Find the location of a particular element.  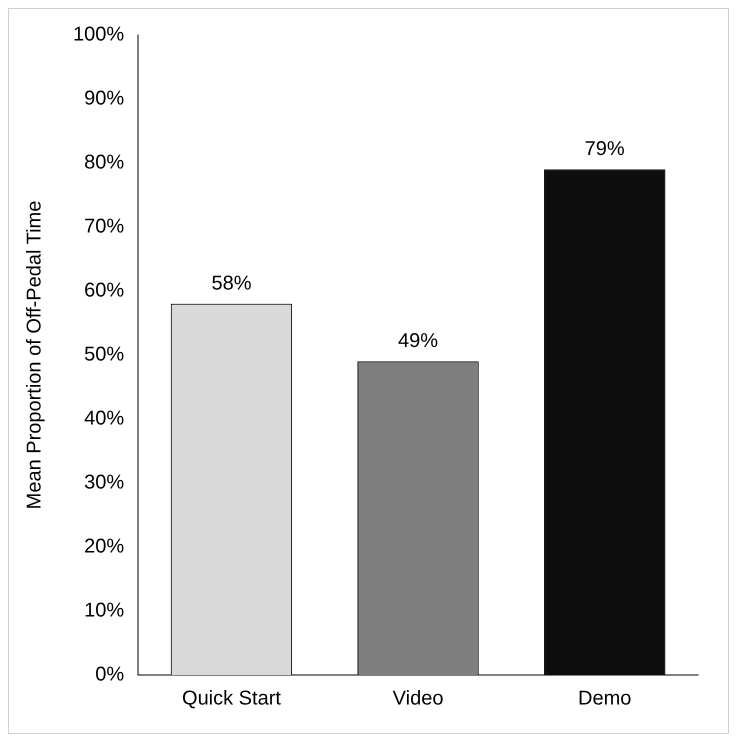

y-axis-title: Mean Proportion of Off-Pedal Time is located at coordinates (35, 355).